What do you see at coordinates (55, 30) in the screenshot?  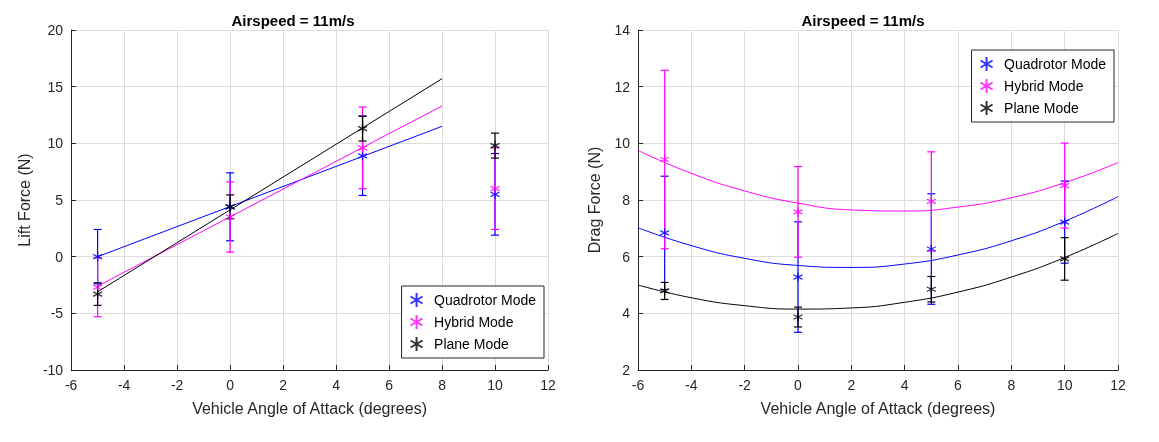 I see `y-tick-label: 20` at bounding box center [55, 30].